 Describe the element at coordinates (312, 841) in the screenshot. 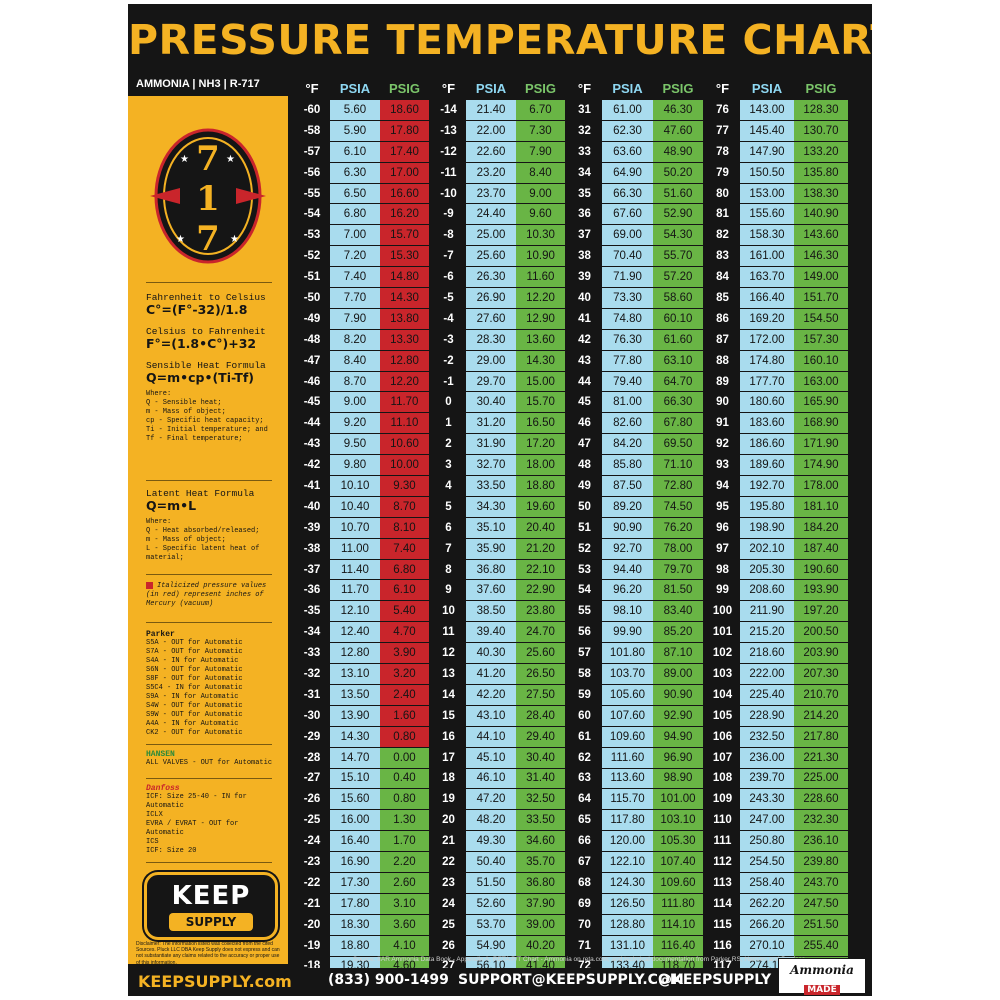

I see `temp-f-cell: -24` at that location.